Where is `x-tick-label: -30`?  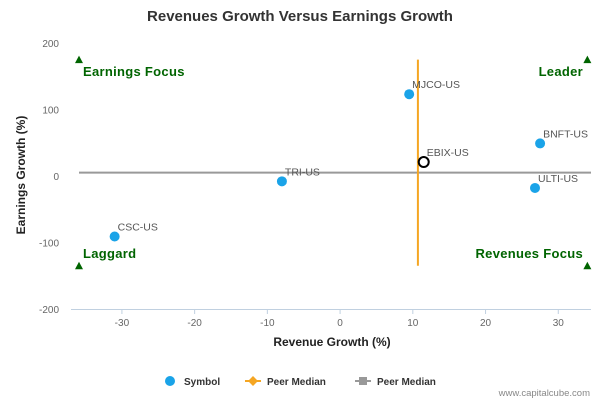 x-tick-label: -30 is located at coordinates (122, 323).